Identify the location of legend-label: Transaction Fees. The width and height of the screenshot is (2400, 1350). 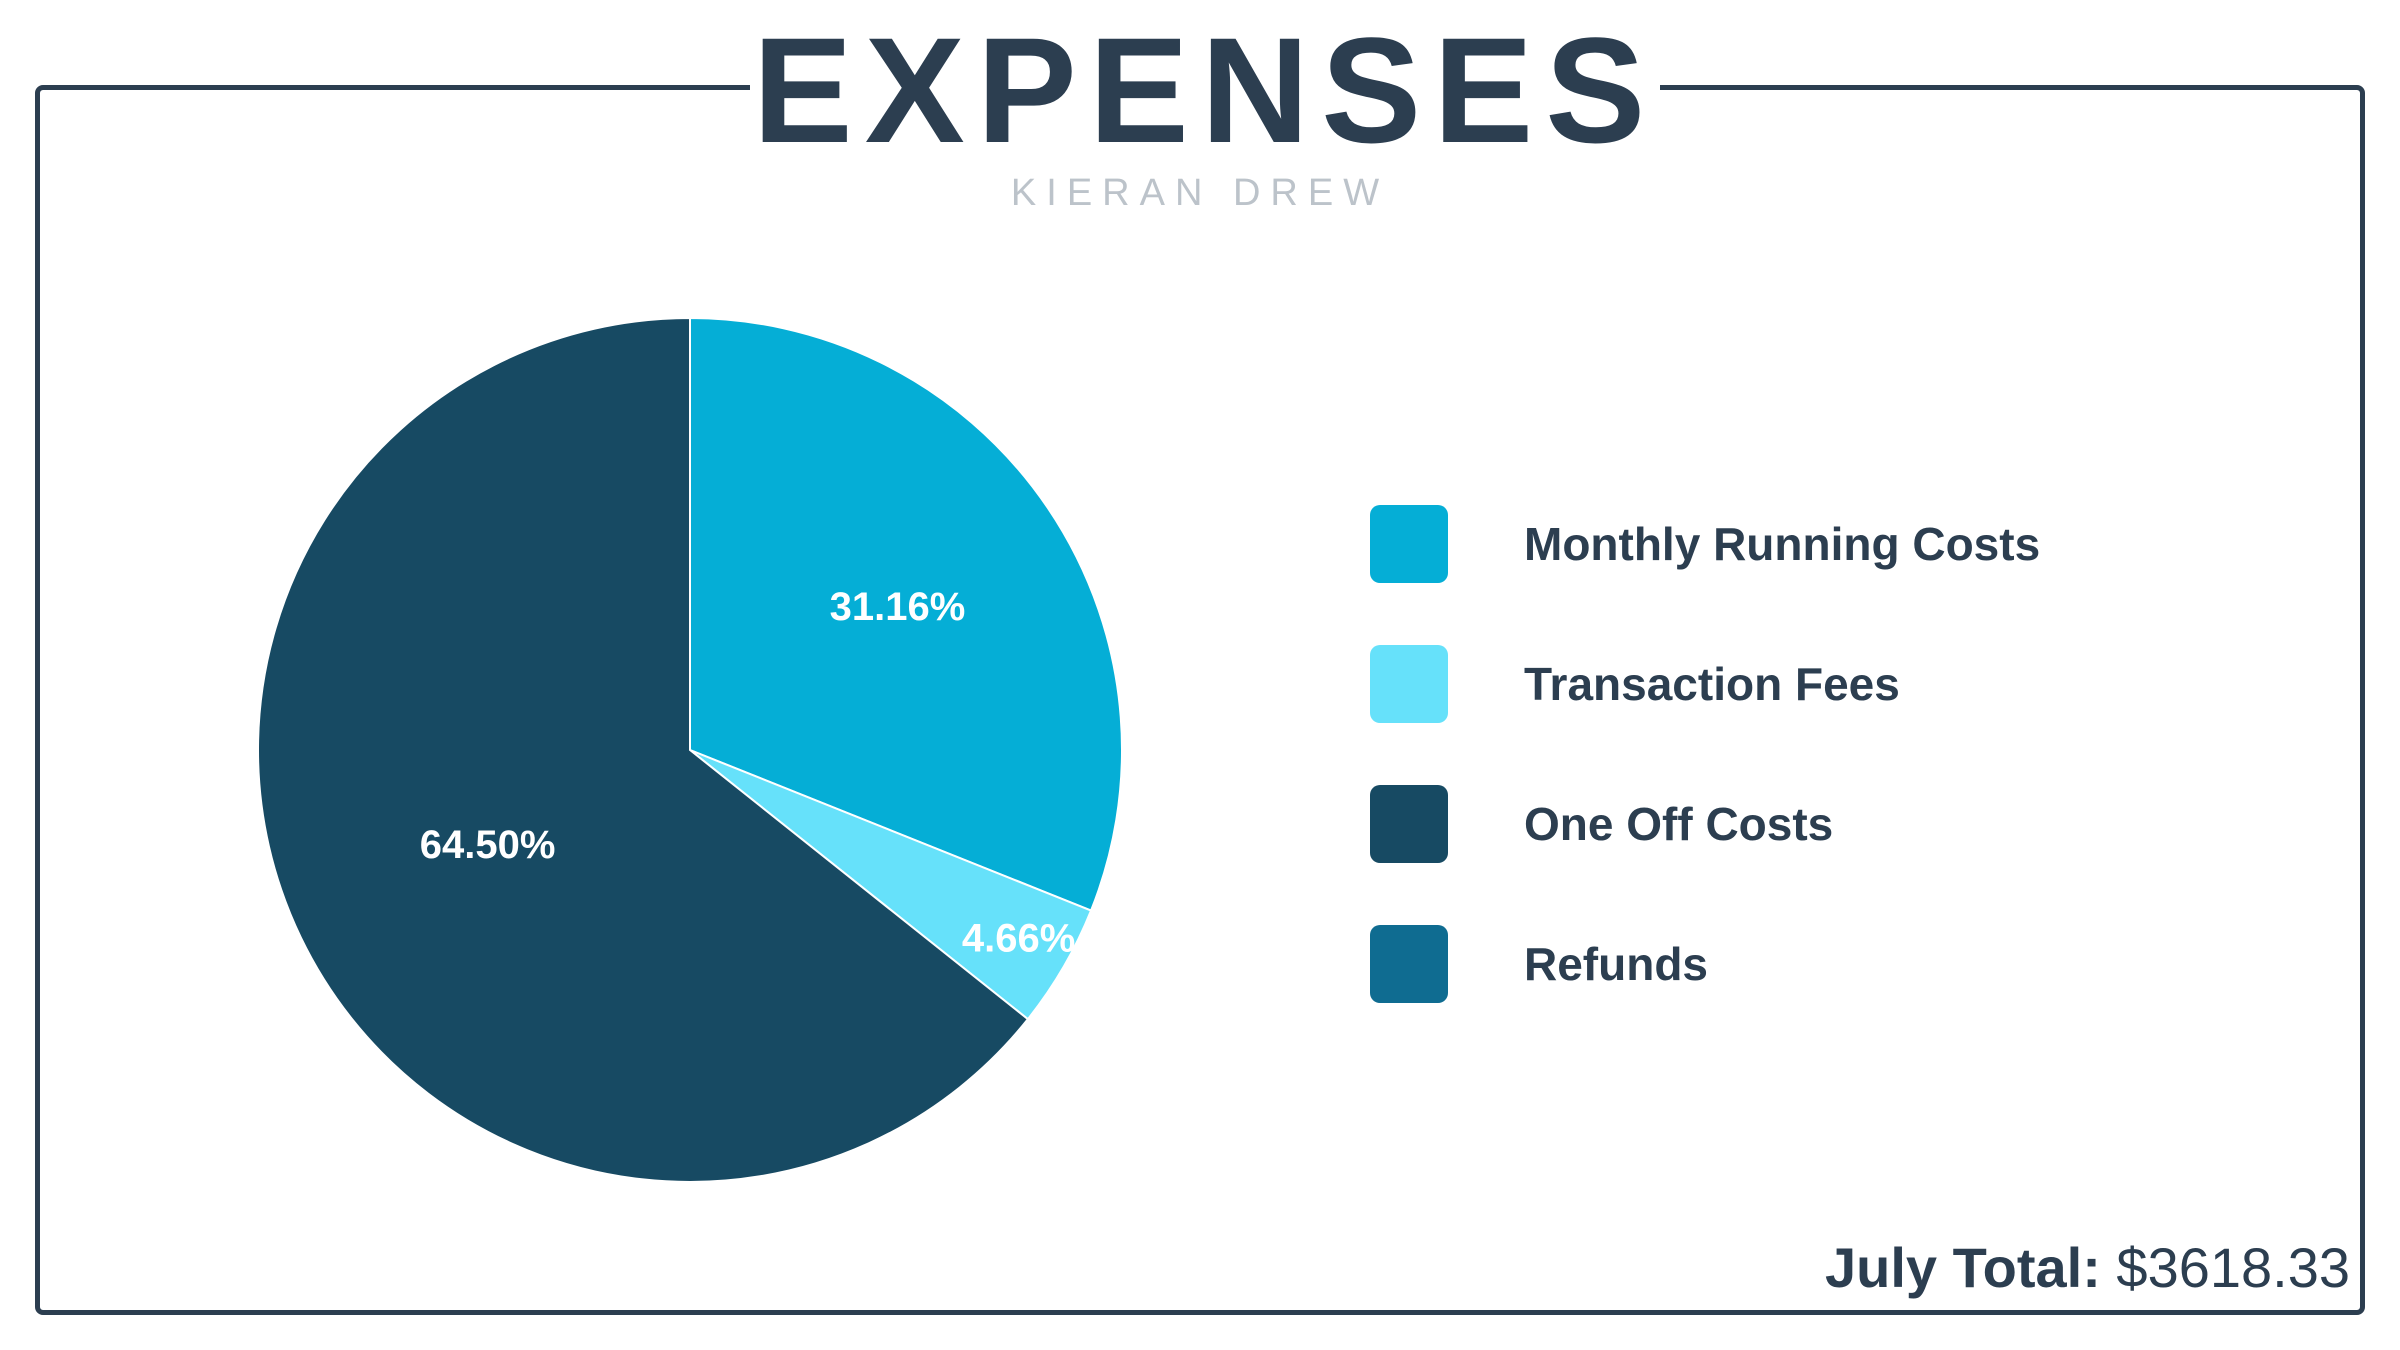
(1712, 684).